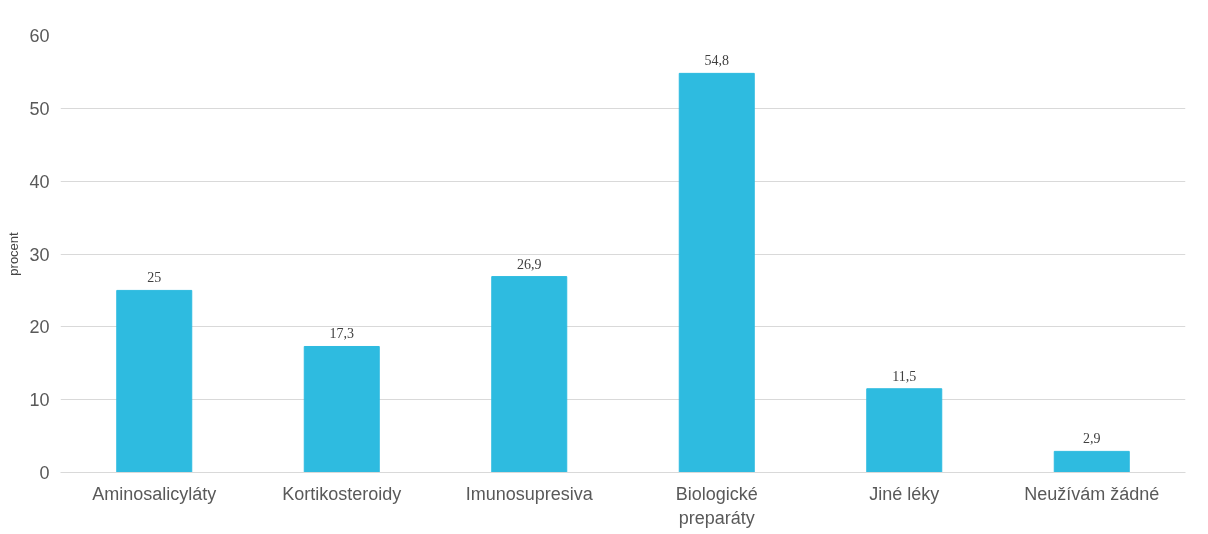  What do you see at coordinates (1092, 439) in the screenshot?
I see `data-label: 2,9` at bounding box center [1092, 439].